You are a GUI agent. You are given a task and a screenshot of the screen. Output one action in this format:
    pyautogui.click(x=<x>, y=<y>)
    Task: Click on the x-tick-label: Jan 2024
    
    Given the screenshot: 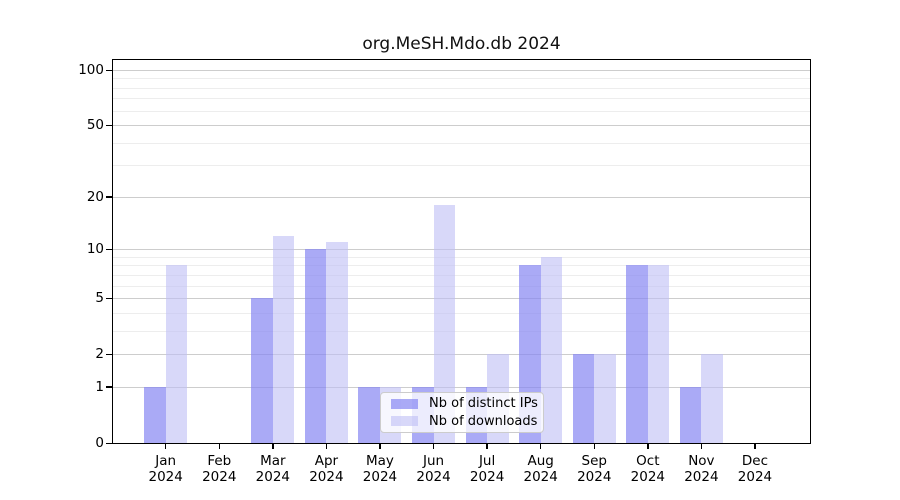 What is the action you would take?
    pyautogui.click(x=166, y=469)
    